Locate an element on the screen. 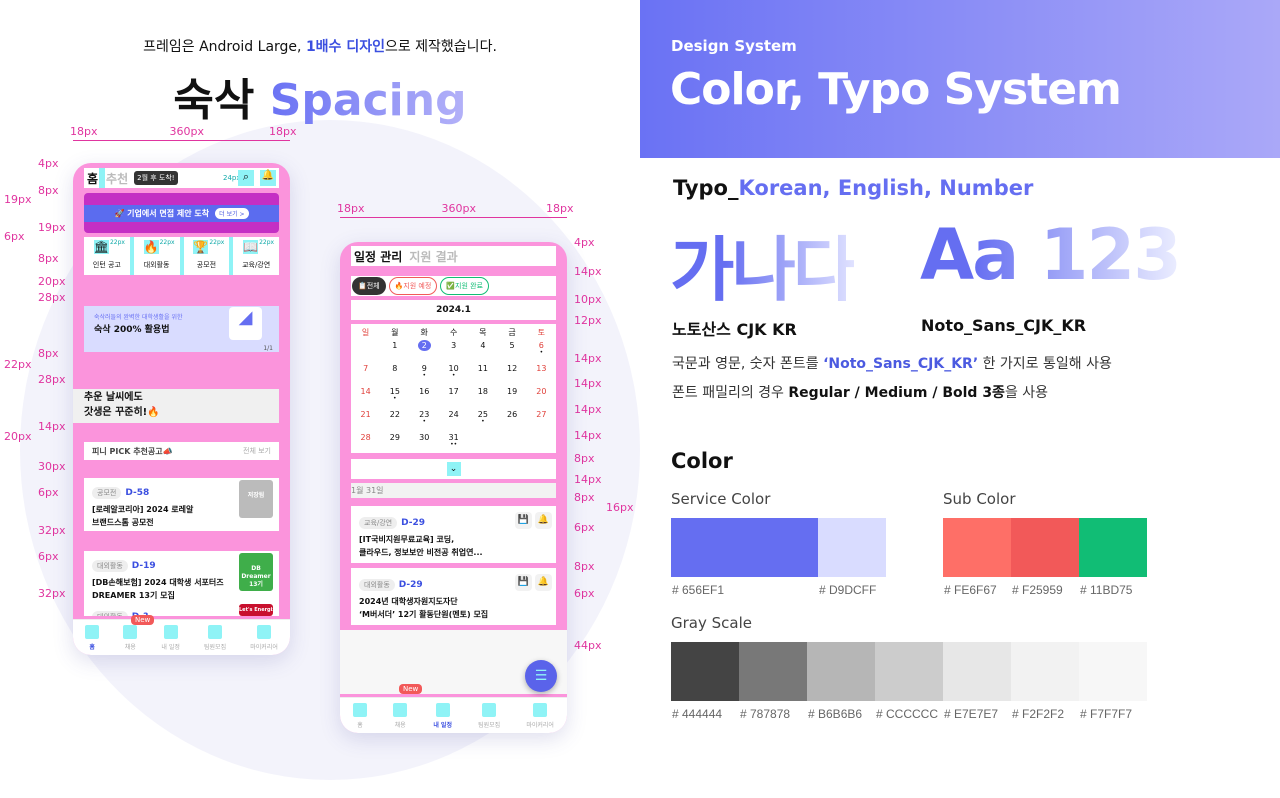 This screenshot has height=798, width=1280. calendar-day: 21 is located at coordinates (365, 418).